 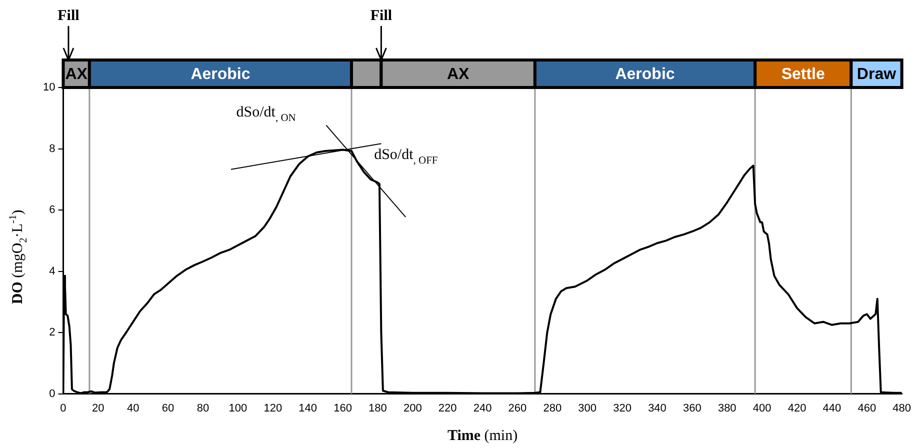 I want to click on x-tick-label: 480, so click(x=902, y=408).